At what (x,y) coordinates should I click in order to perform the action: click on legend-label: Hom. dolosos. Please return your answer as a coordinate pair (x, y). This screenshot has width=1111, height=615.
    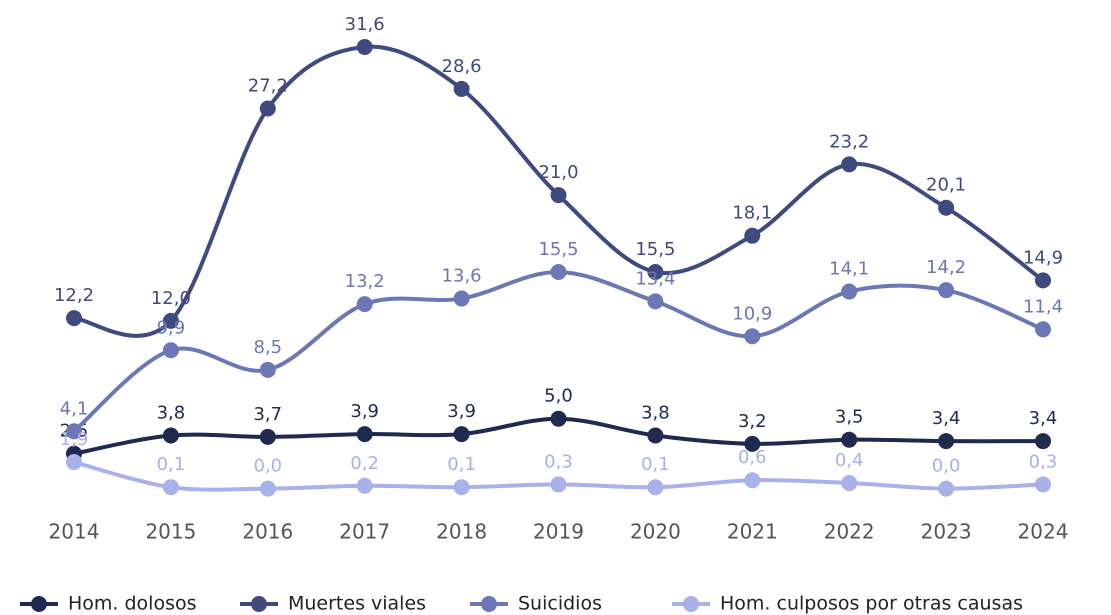
    Looking at the image, I should click on (132, 604).